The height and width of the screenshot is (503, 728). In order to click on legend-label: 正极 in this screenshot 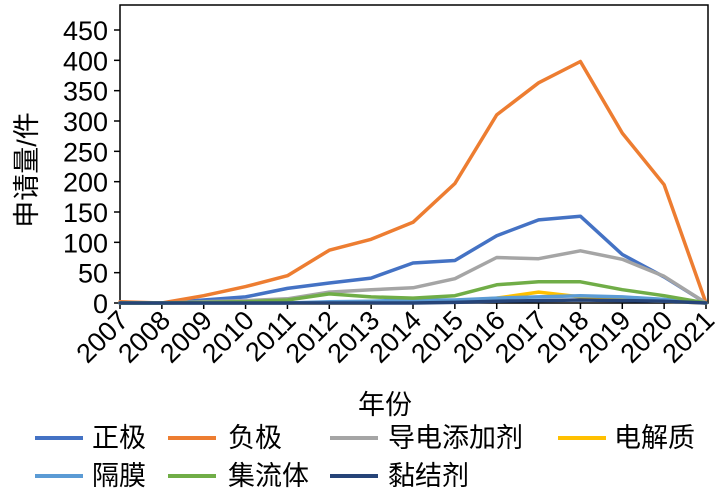, I will do `click(119, 438)`.